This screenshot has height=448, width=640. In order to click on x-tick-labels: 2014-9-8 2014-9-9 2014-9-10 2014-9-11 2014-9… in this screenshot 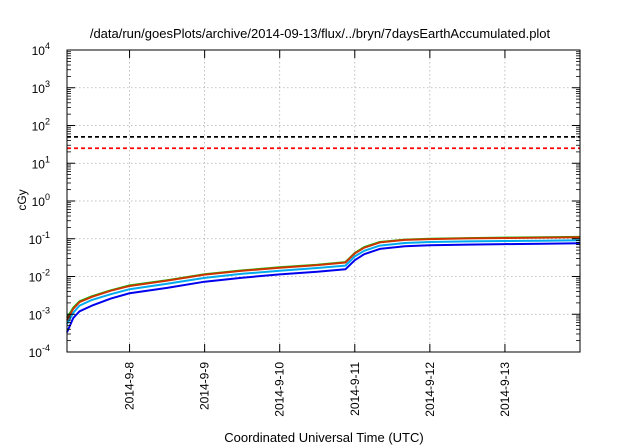, I will do `click(317, 389)`.